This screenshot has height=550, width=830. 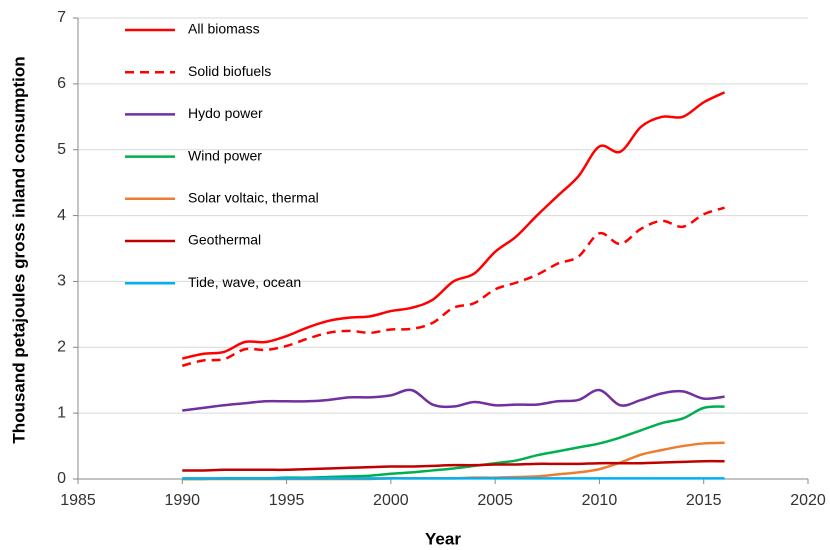 I want to click on x-tick-label: 2005, so click(x=495, y=500).